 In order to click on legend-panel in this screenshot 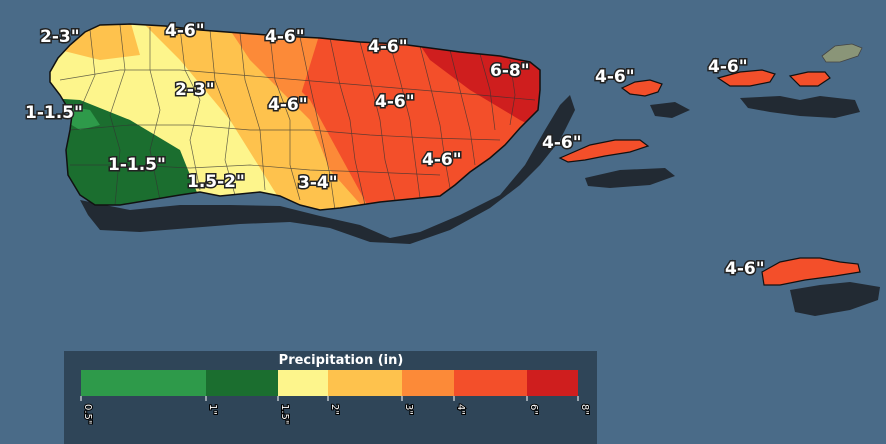, I will do `click(330, 397)`.